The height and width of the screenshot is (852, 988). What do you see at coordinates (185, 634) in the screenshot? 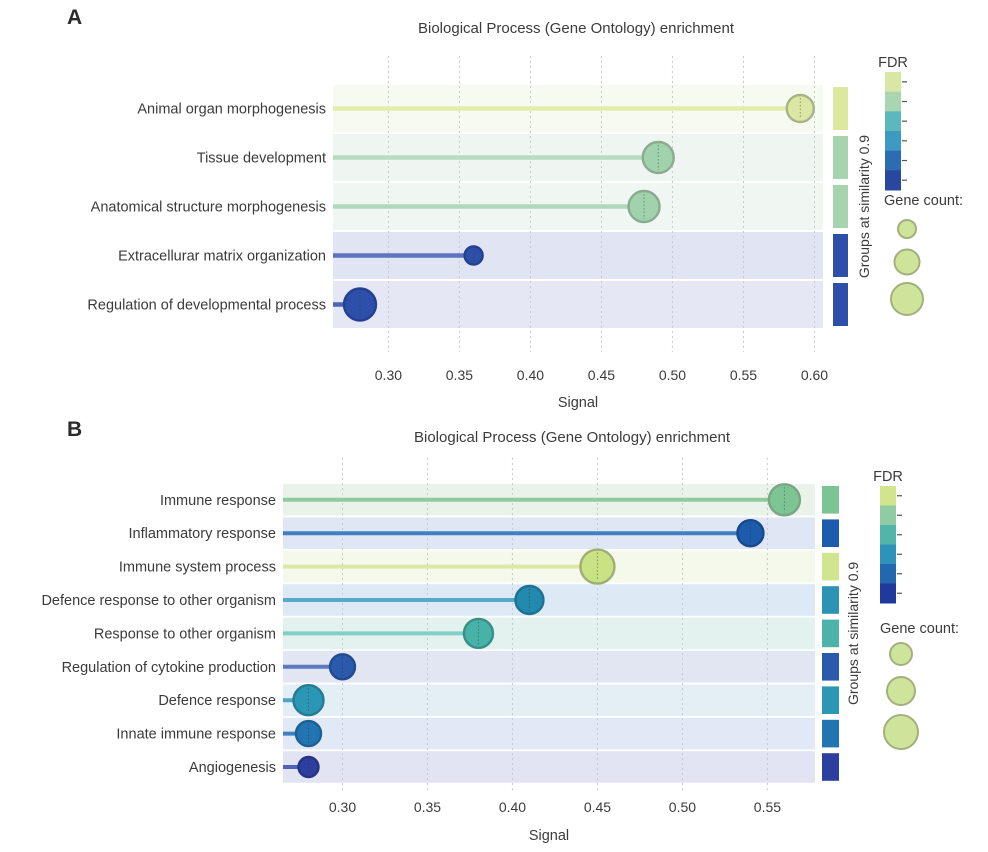
I see `category-label: Response to other organism` at bounding box center [185, 634].